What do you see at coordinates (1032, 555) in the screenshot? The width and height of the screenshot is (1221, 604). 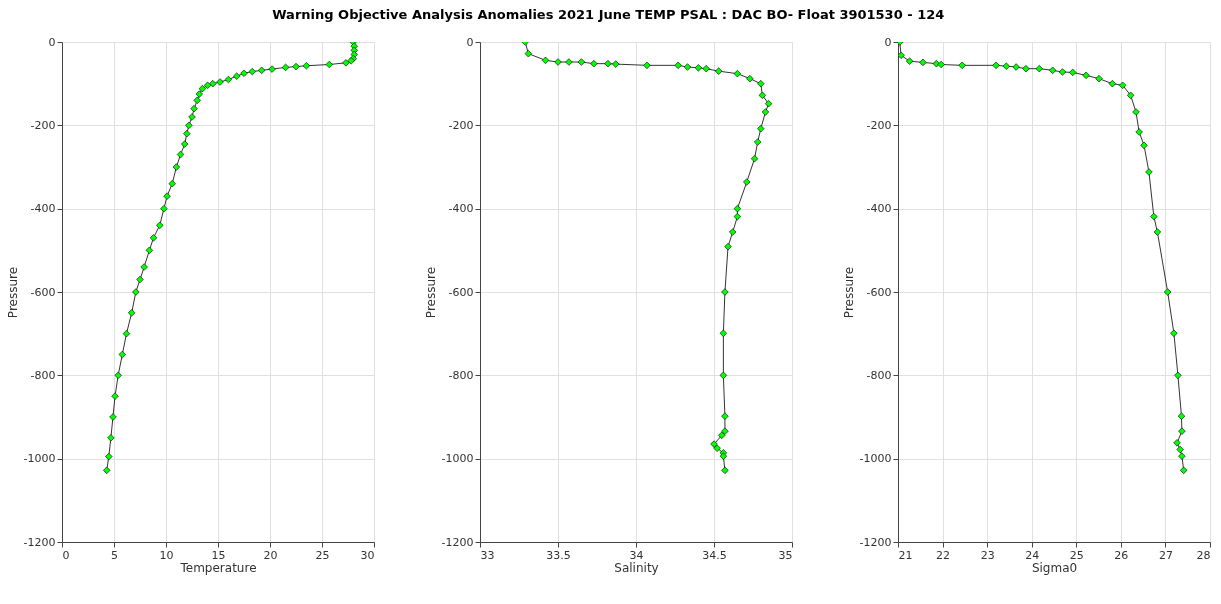 I see `x-tick-label: 24` at bounding box center [1032, 555].